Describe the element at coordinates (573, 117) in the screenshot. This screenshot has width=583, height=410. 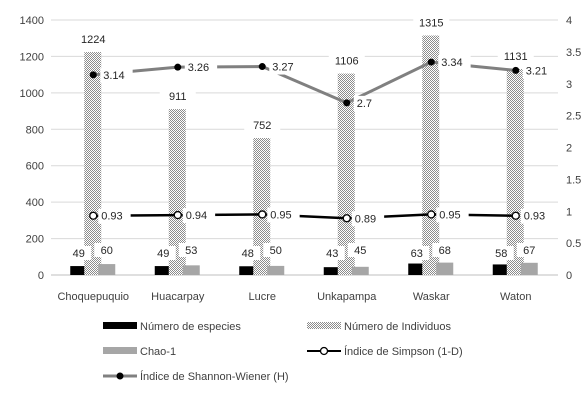
I see `right-tick-label: 2.5` at that location.